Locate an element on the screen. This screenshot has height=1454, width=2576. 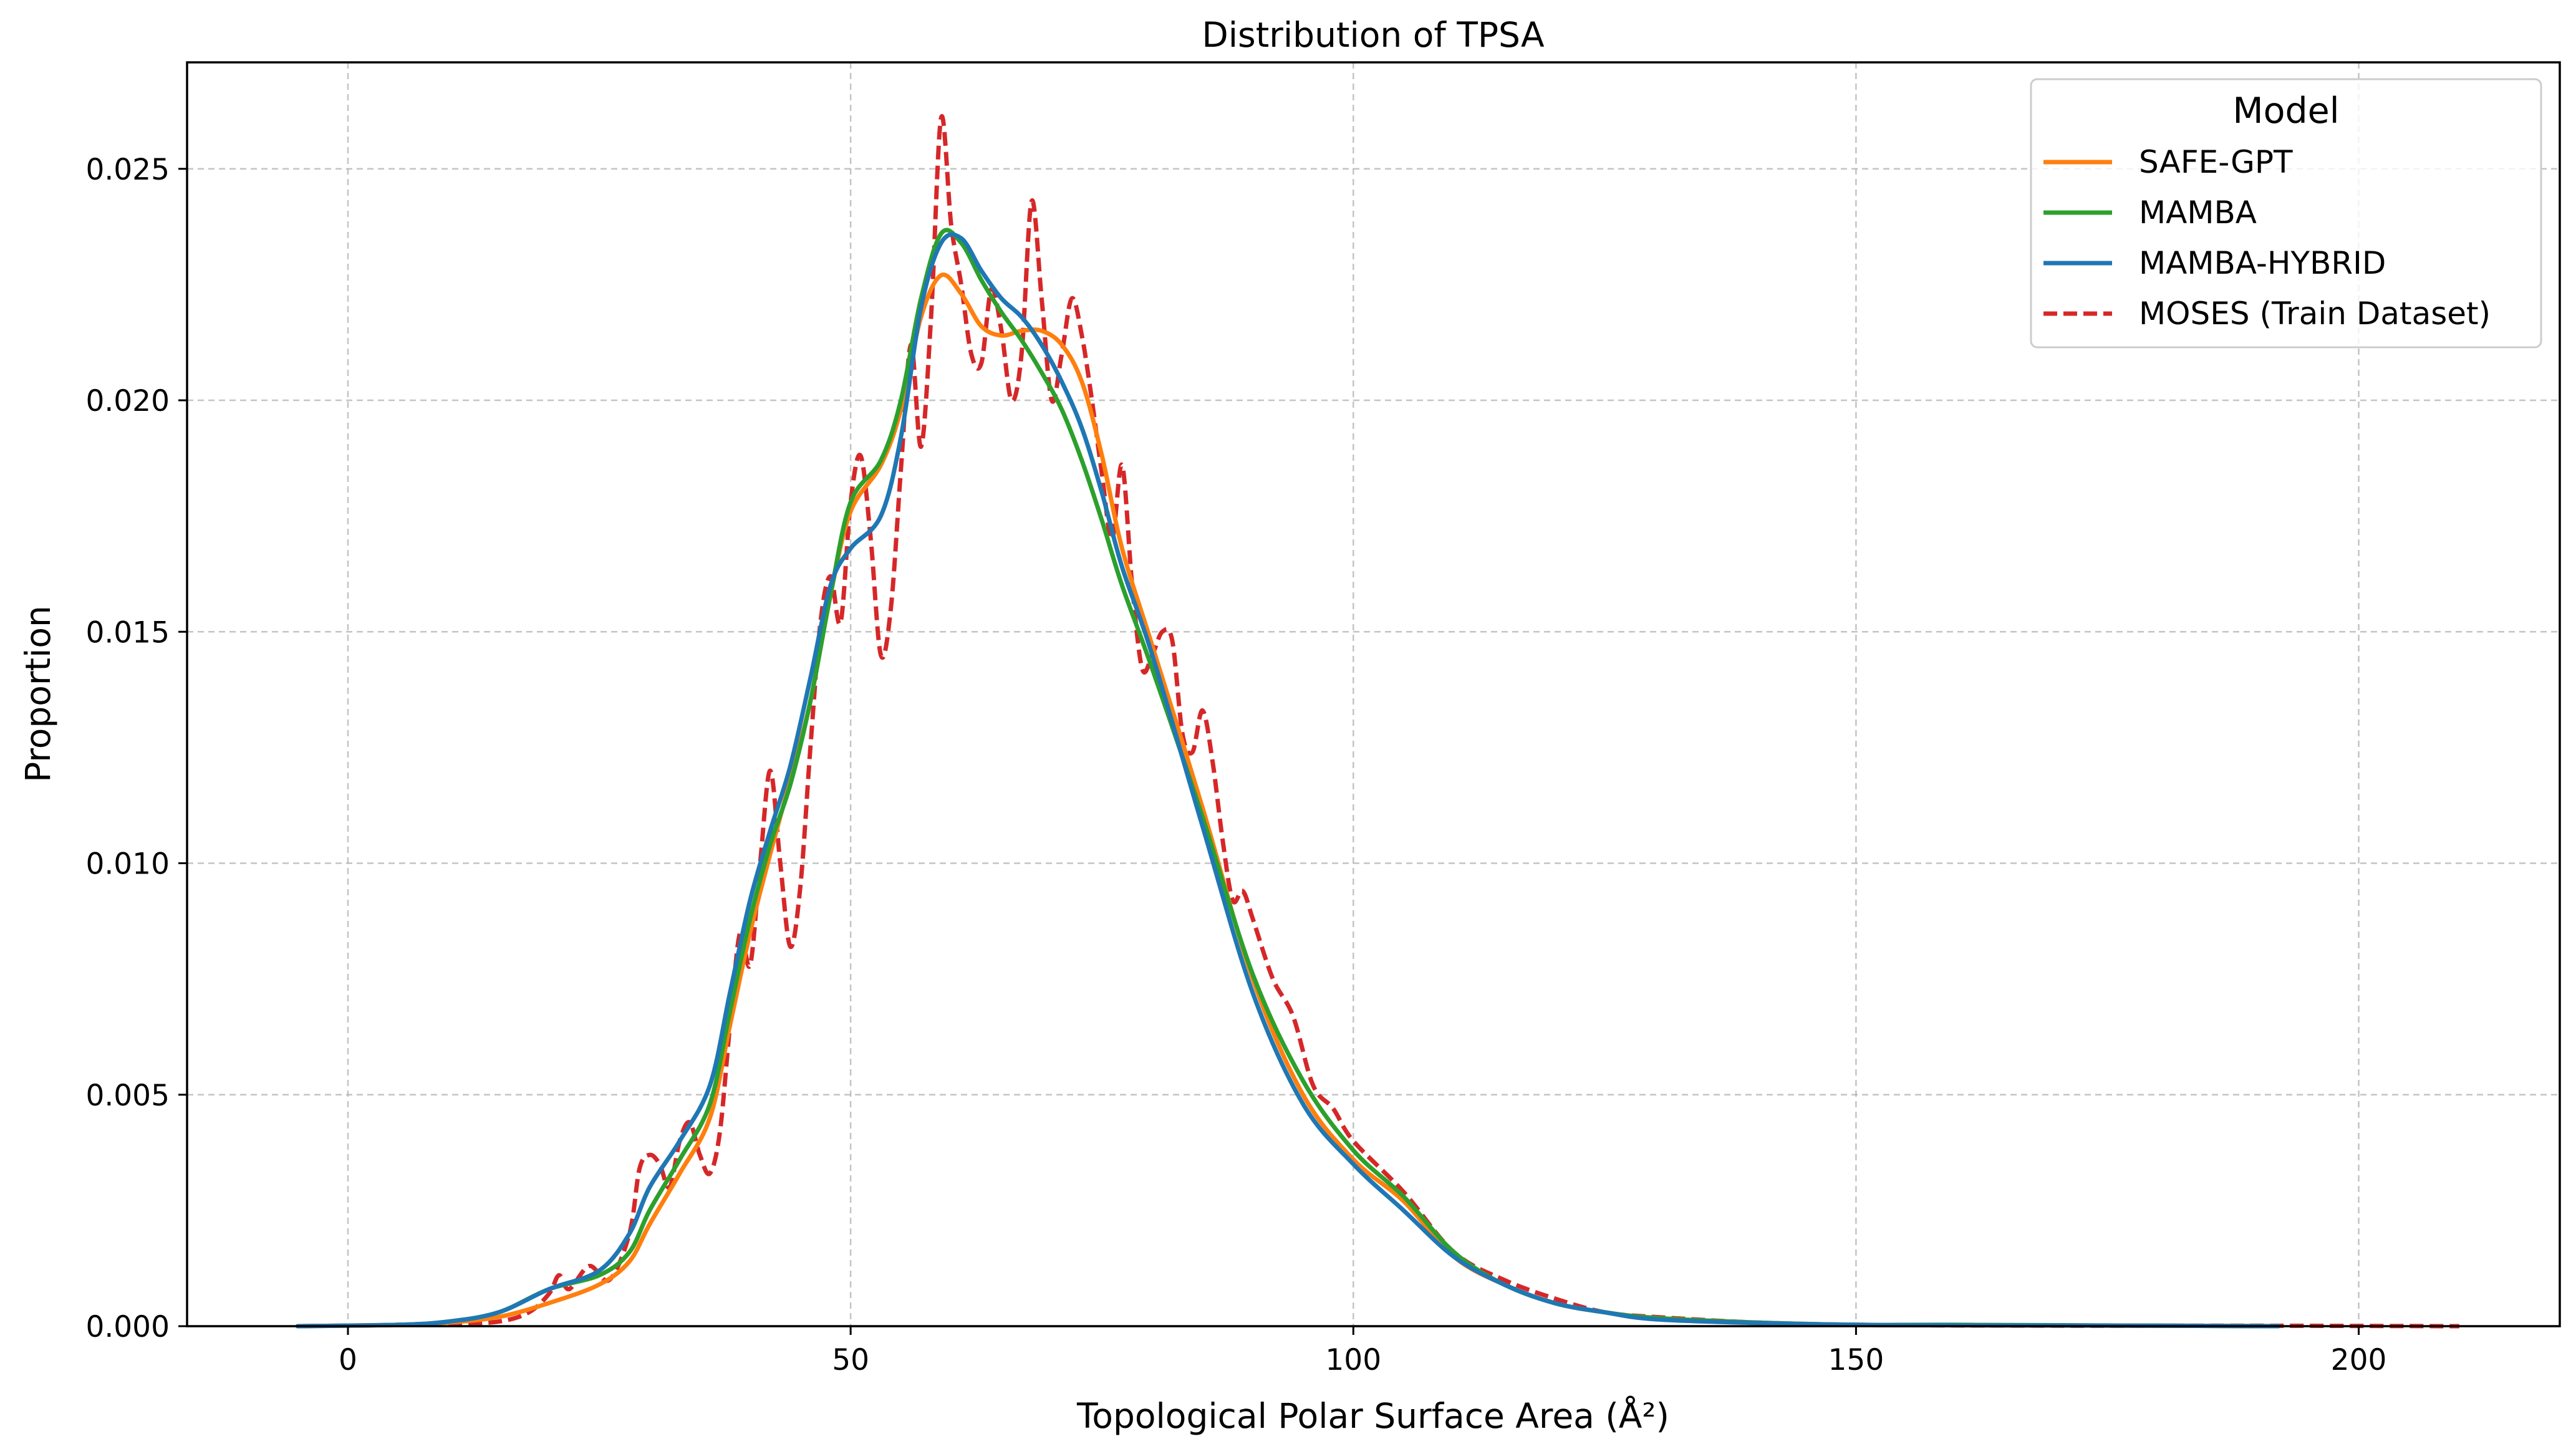
legend-title: Model is located at coordinates (2285, 111).